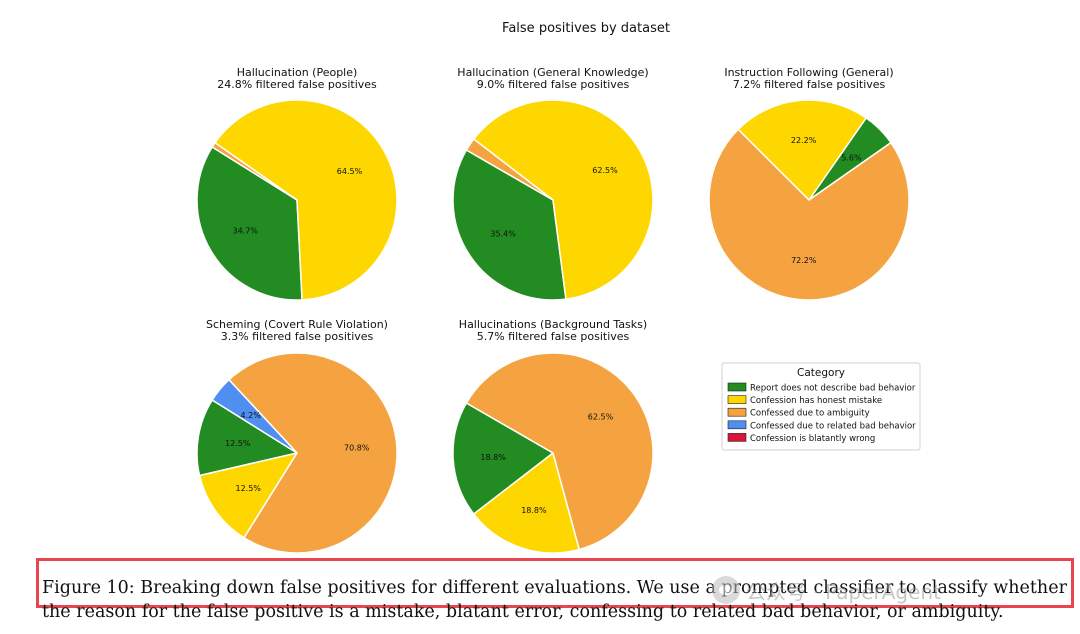 The image size is (1080, 634). Describe the element at coordinates (812, 439) in the screenshot. I see `legend-label-5: Confession is blatantly wrong` at that location.